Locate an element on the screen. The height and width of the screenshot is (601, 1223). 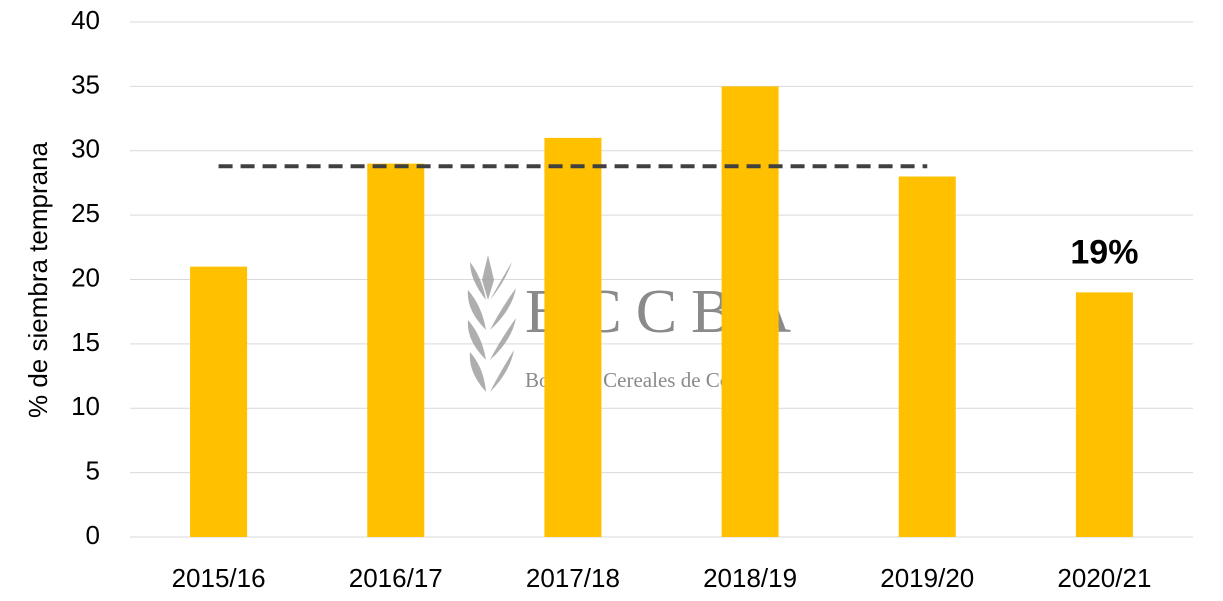
y-axis-label: % de siembra temprana is located at coordinates (38, 279).